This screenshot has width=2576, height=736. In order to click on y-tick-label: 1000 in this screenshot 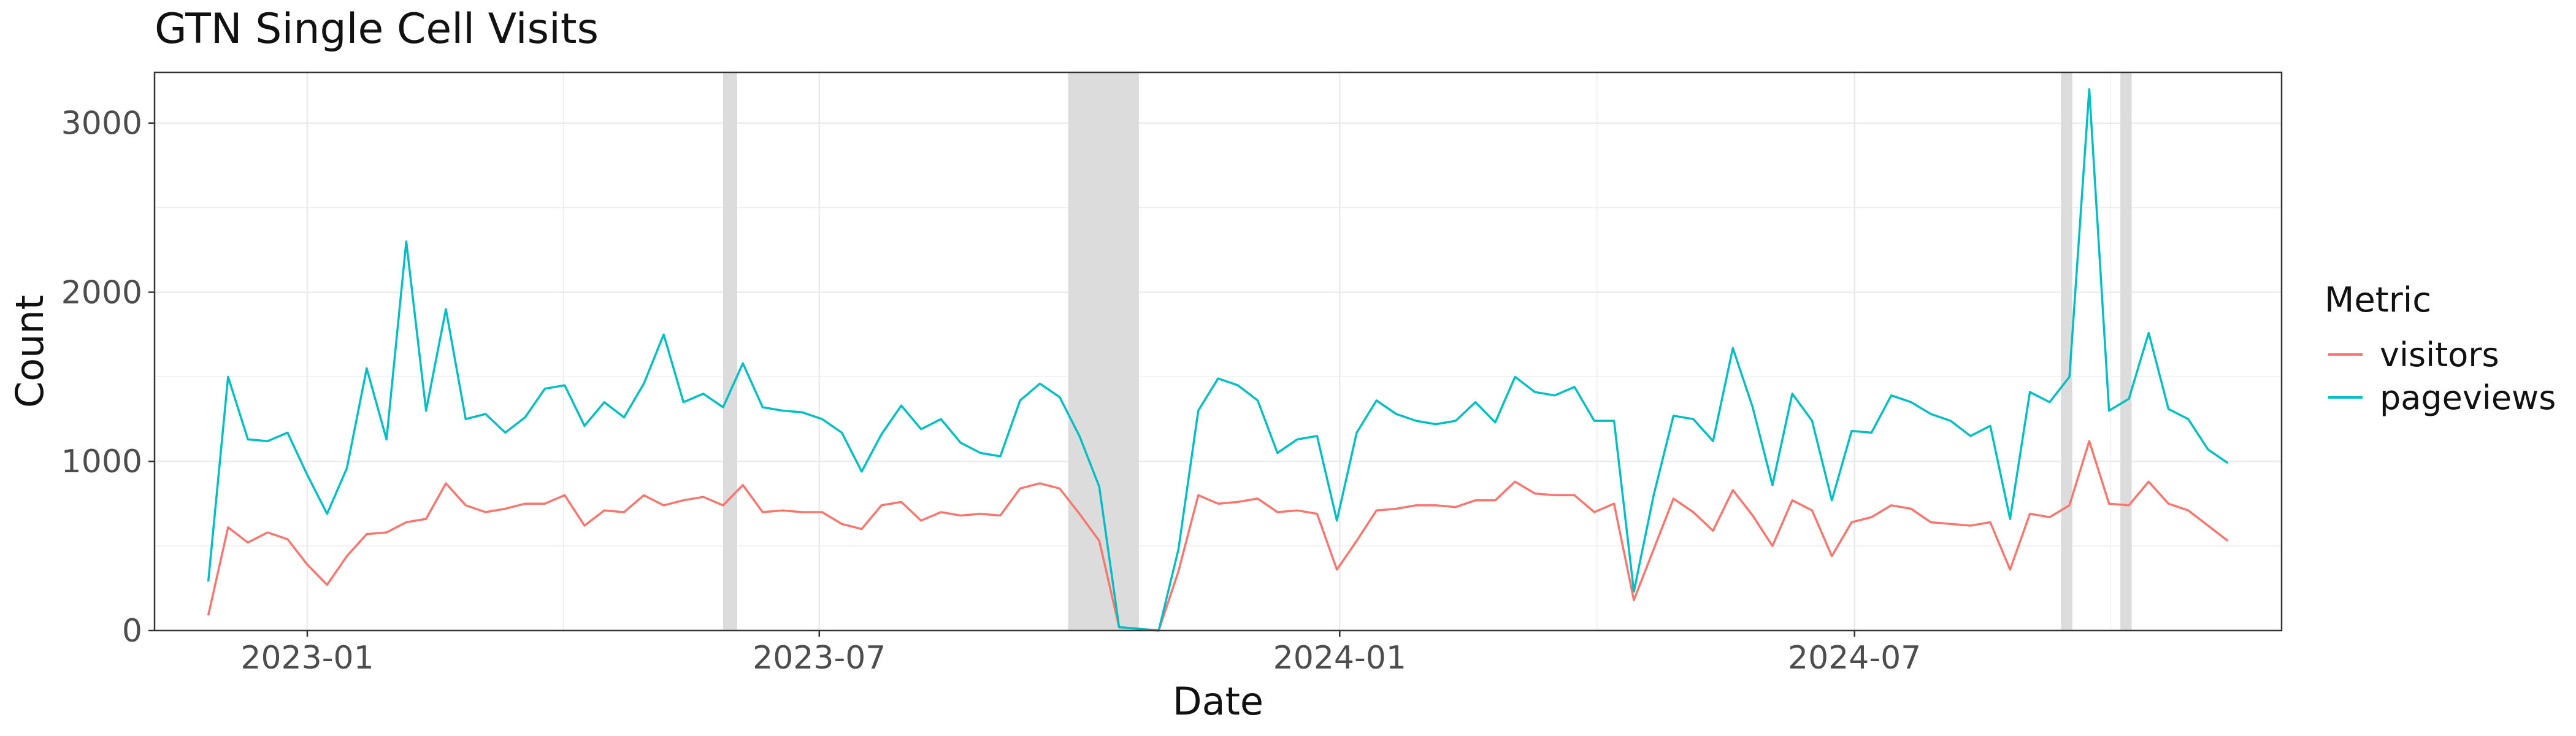, I will do `click(101, 461)`.